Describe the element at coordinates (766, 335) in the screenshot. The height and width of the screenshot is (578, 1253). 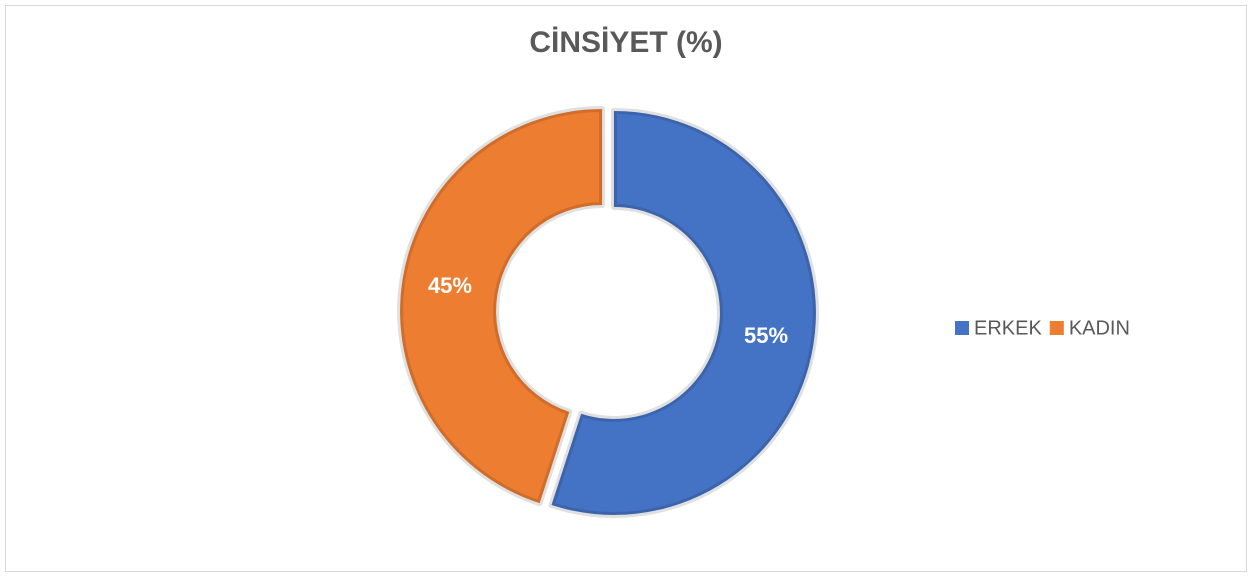
I see `data-label: 55%` at that location.